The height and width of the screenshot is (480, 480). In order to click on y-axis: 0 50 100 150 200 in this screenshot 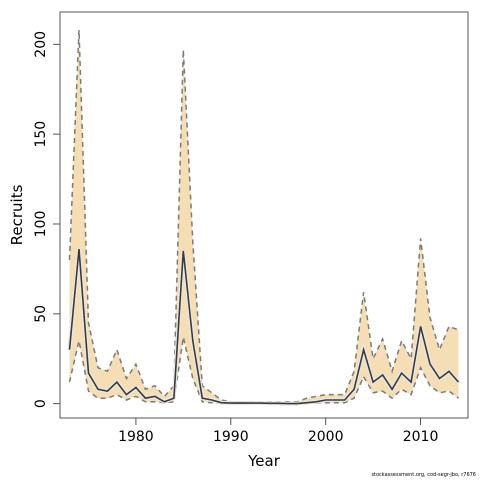, I will do `click(46, 219)`.